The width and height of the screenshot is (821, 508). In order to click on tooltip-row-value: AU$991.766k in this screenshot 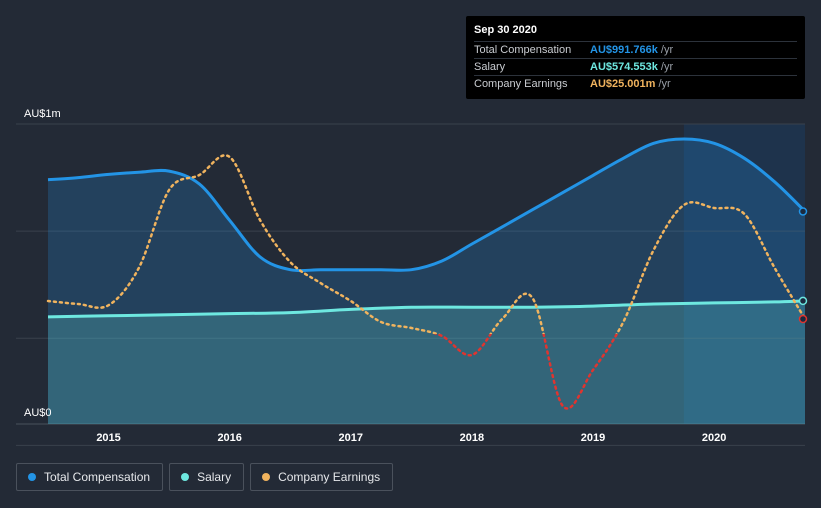, I will do `click(624, 50)`.